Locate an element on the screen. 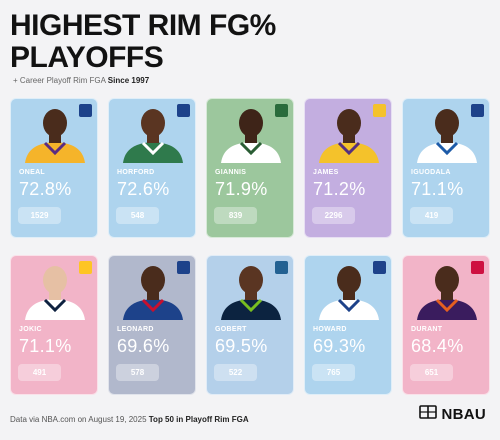 The height and width of the screenshot is (440, 500). rim-fga-badge: 548 is located at coordinates (137, 215).